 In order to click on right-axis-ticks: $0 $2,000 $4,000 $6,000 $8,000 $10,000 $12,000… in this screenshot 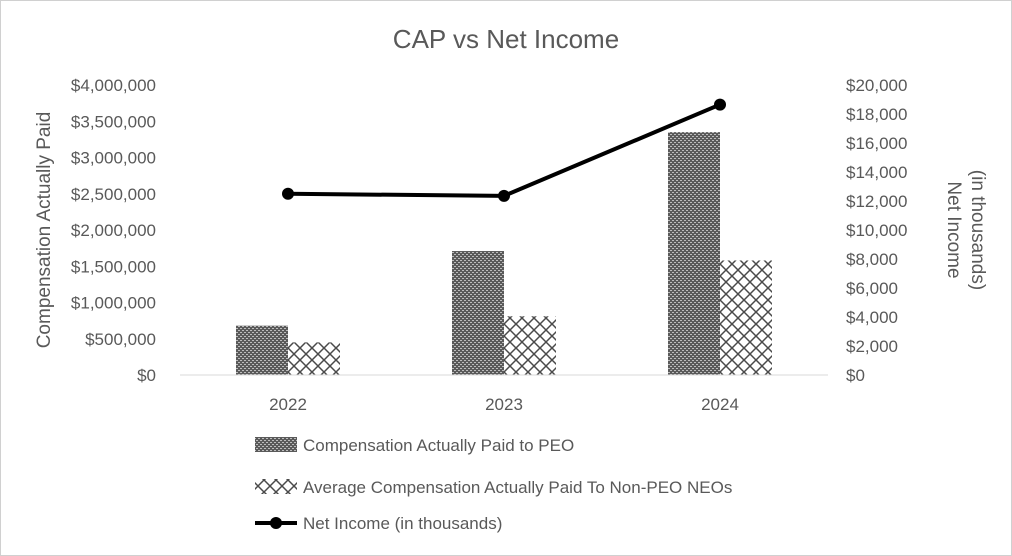, I will do `click(876, 230)`.